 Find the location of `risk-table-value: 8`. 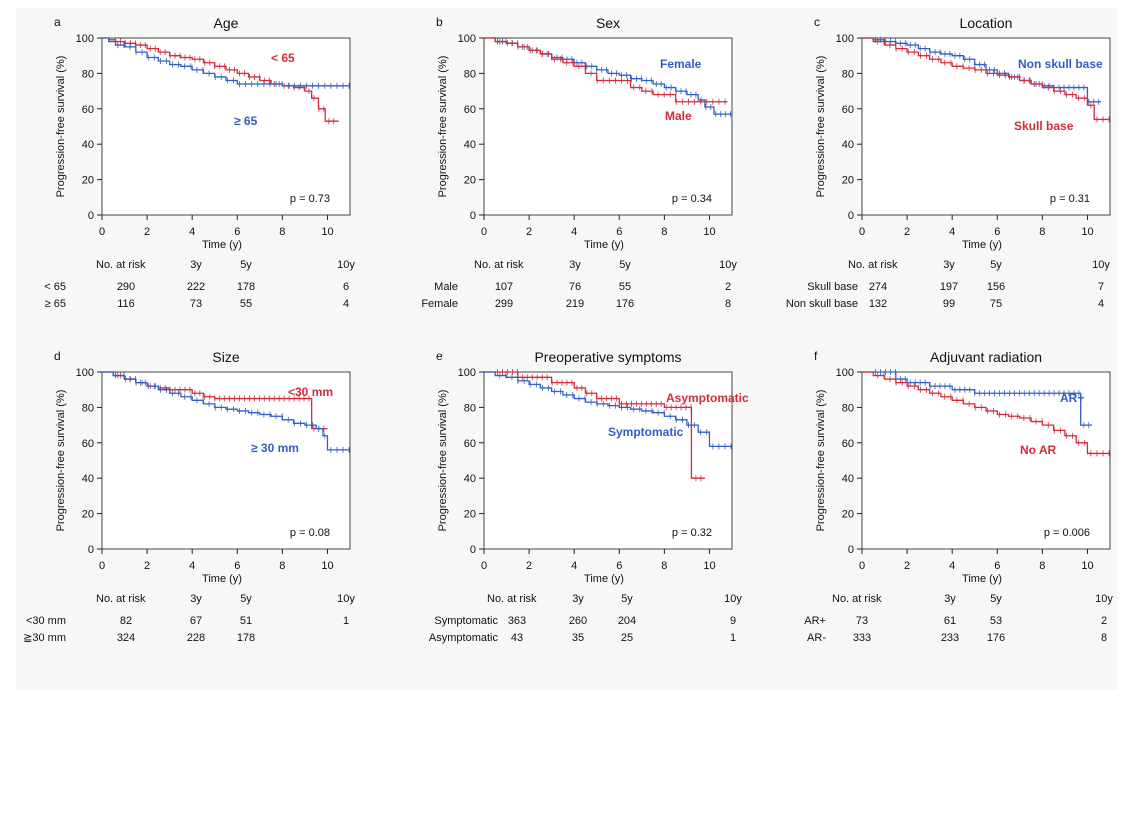

risk-table-value: 8 is located at coordinates (1104, 638).